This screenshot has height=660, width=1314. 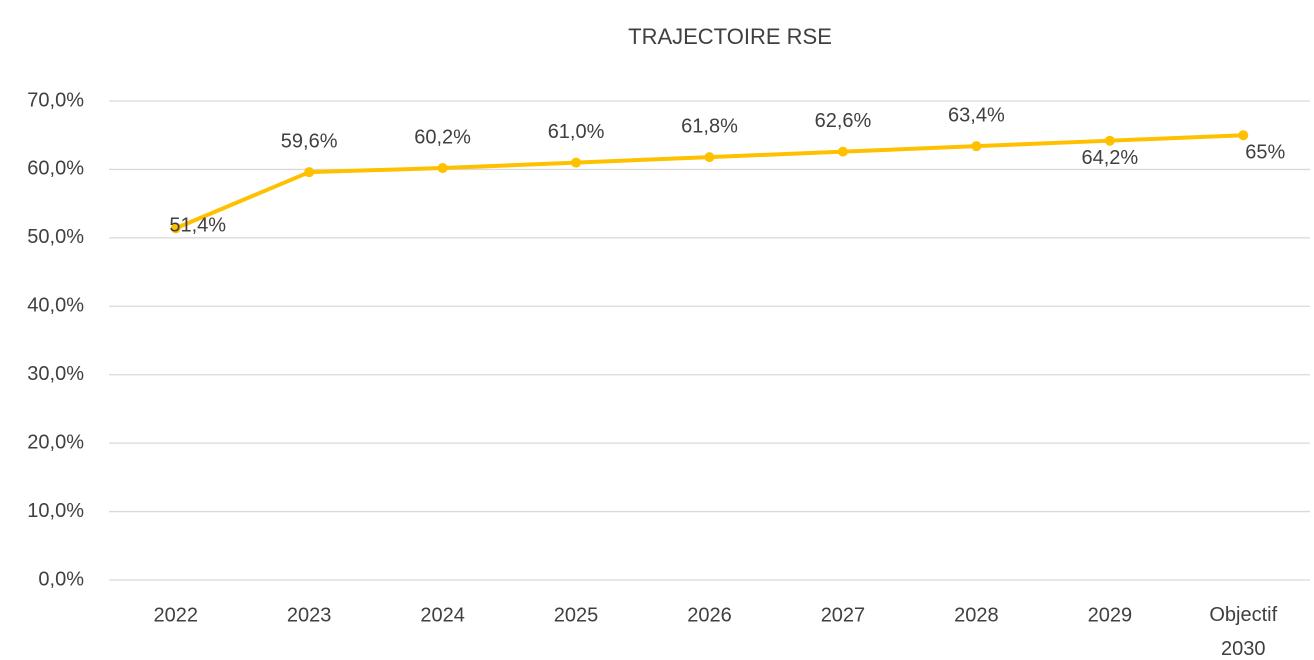 What do you see at coordinates (976, 115) in the screenshot?
I see `data-label: 63,4%` at bounding box center [976, 115].